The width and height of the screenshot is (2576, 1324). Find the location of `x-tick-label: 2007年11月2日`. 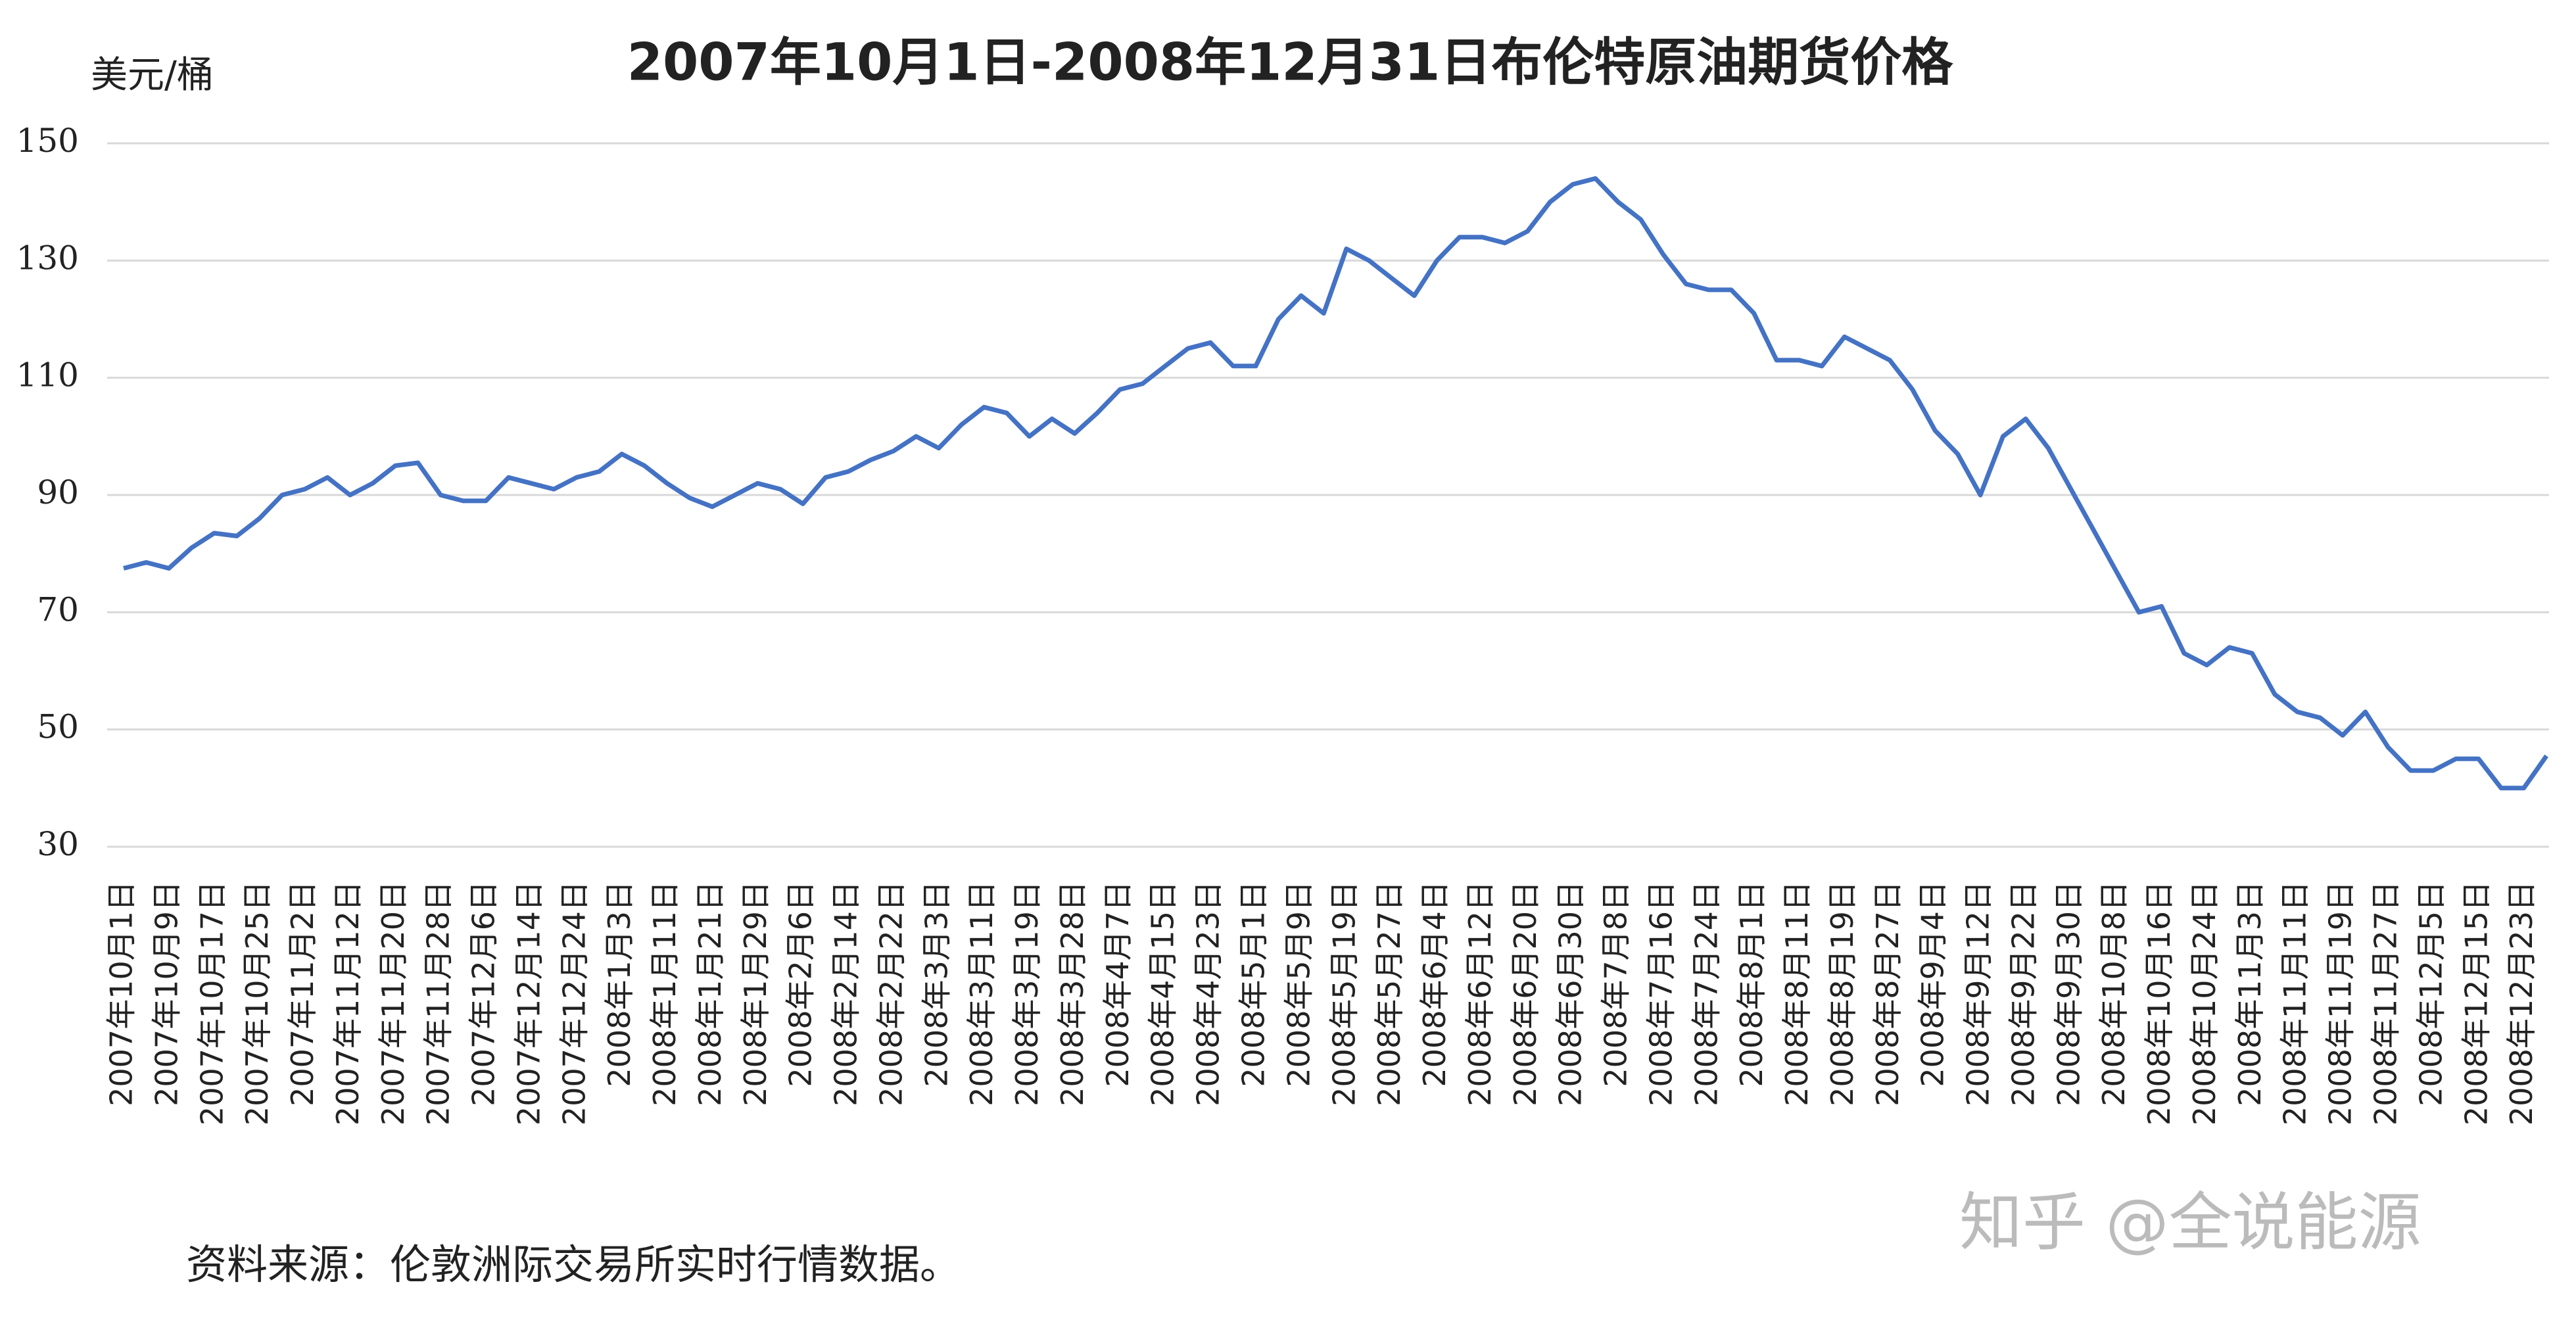

x-tick-label: 2007年11月2日 is located at coordinates (302, 993).